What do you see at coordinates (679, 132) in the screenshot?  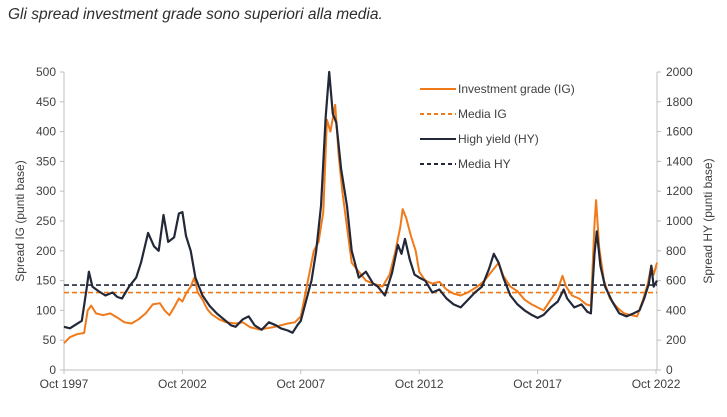 I see `y-right-tick-label: 1600` at bounding box center [679, 132].